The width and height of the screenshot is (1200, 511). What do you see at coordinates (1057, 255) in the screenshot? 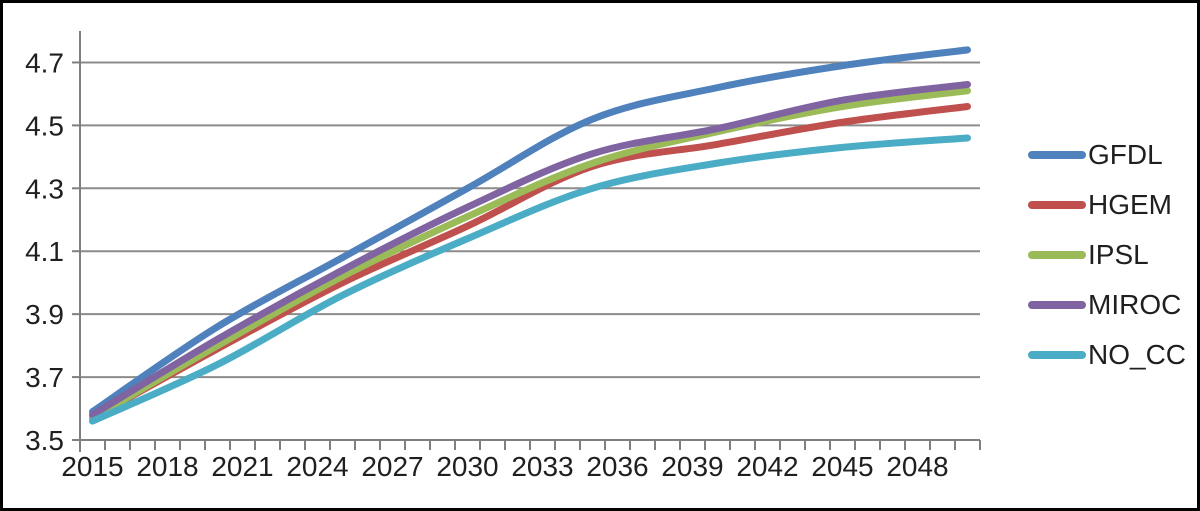
I see `legend-swatch-ipsl` at bounding box center [1057, 255].